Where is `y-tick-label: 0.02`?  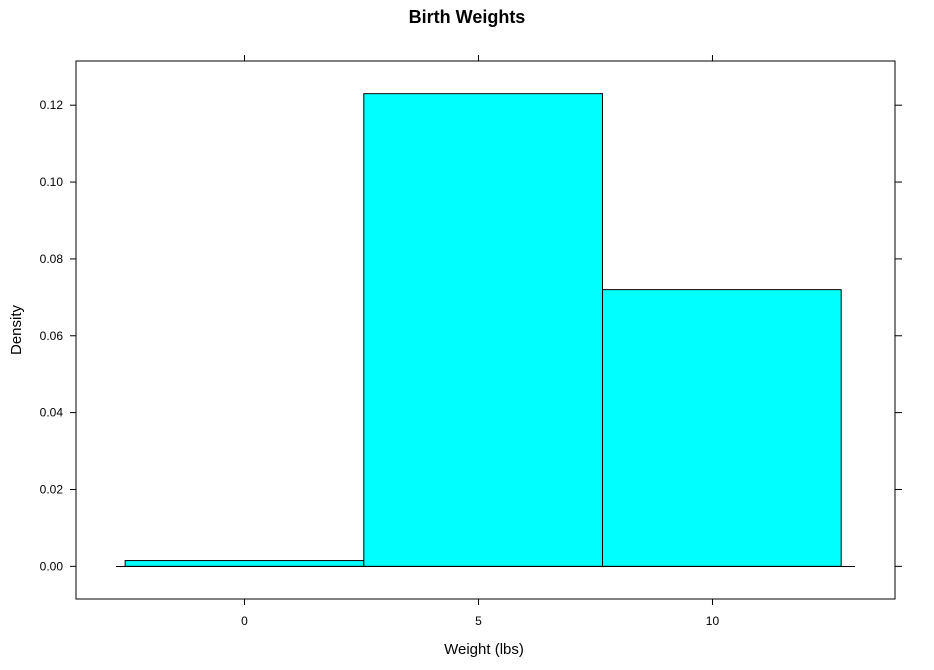
y-tick-label: 0.02 is located at coordinates (52, 489).